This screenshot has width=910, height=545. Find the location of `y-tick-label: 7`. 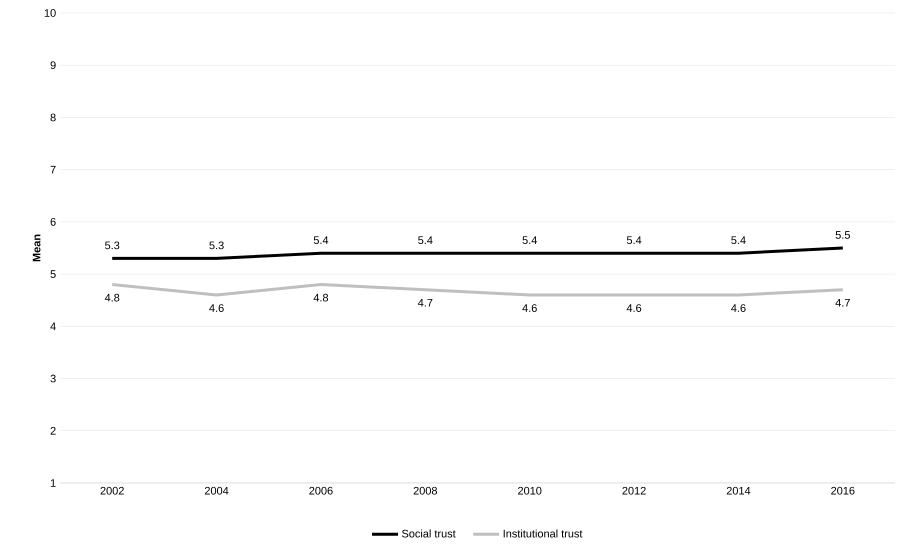

y-tick-label: 7 is located at coordinates (53, 170).